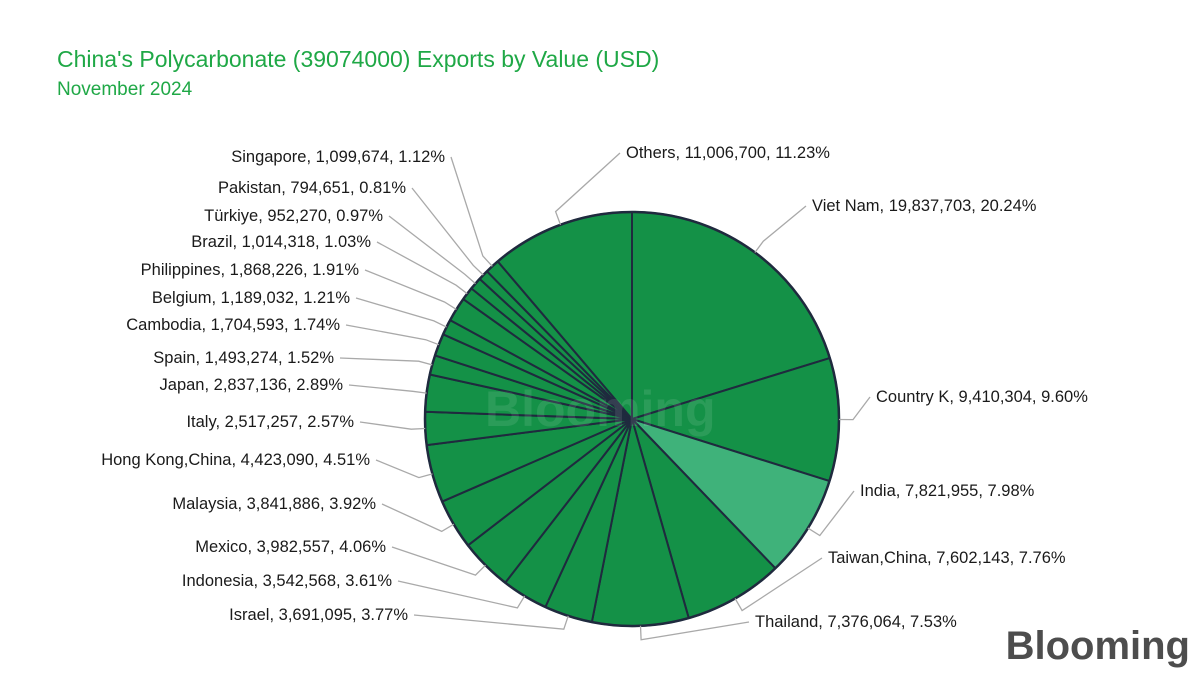 Image resolution: width=1200 pixels, height=675 pixels. What do you see at coordinates (338, 157) in the screenshot?
I see `data-label-singapore: Singapore, 1,099,674, 1.12%` at bounding box center [338, 157].